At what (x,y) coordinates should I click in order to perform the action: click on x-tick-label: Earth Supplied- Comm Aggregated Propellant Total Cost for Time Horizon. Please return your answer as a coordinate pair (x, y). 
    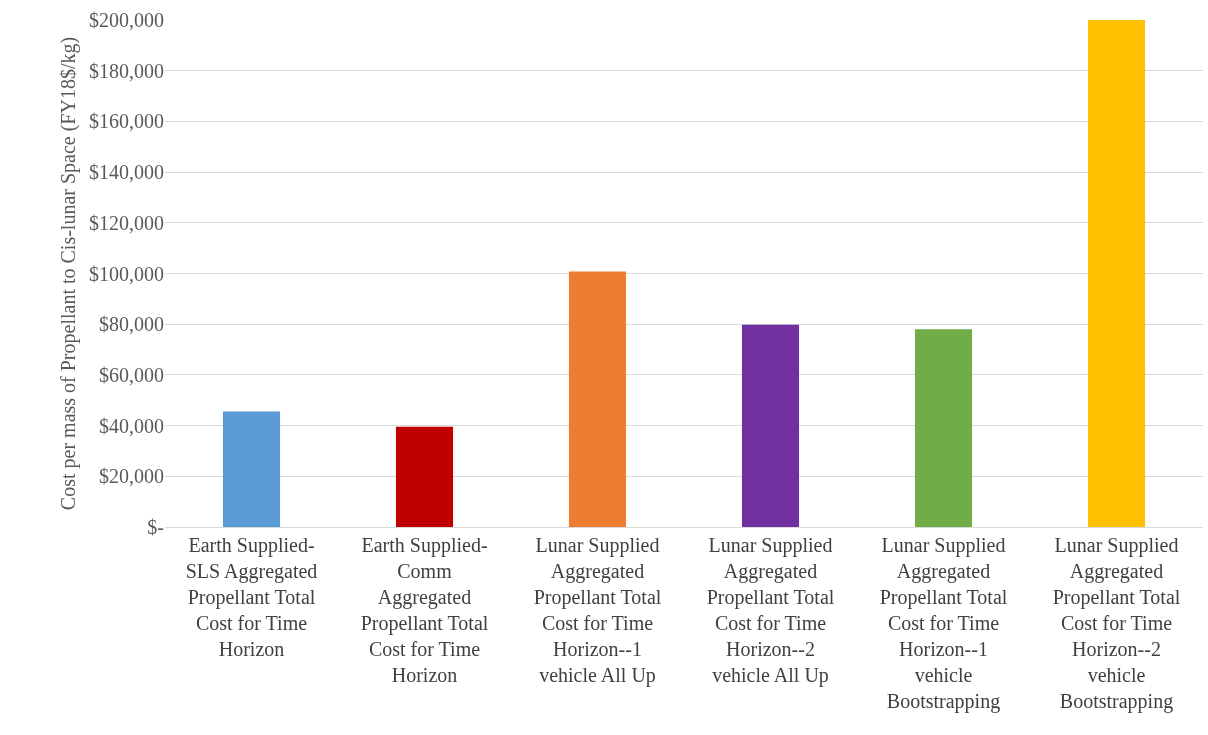
    Looking at the image, I should click on (424, 610).